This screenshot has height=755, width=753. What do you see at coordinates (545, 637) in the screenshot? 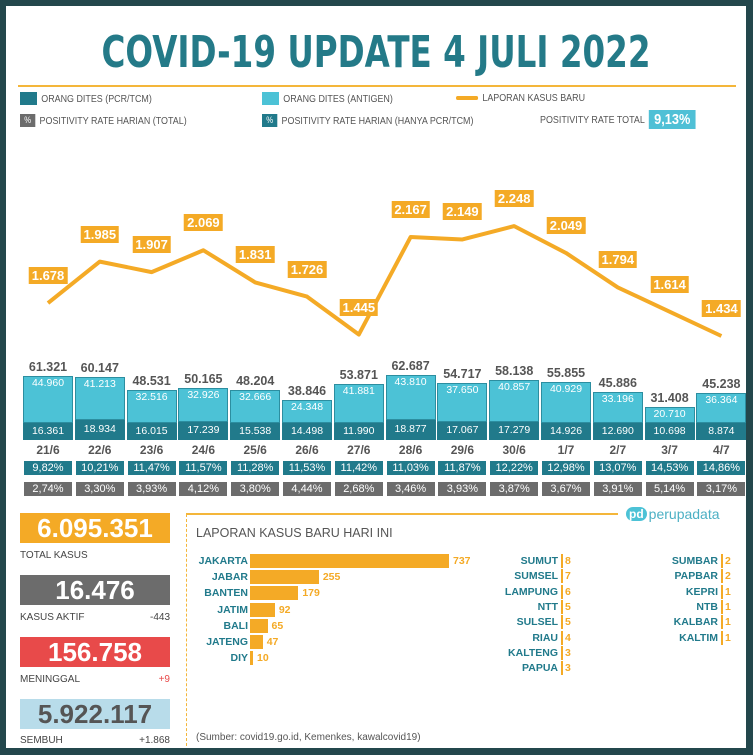
I see `province-name: RIAU` at bounding box center [545, 637].